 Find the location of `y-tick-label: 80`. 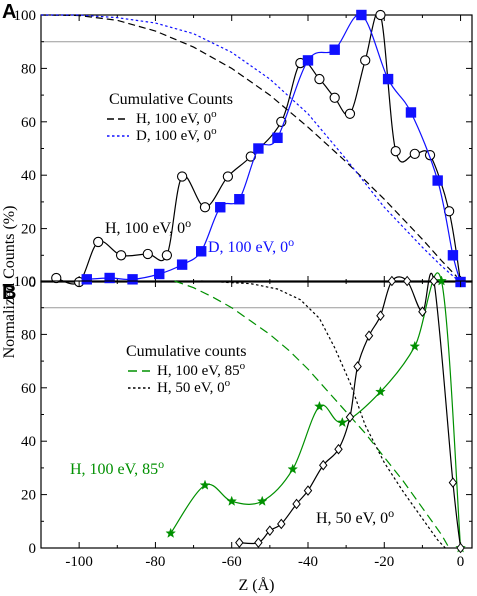

y-tick-label: 80 is located at coordinates (28, 335).